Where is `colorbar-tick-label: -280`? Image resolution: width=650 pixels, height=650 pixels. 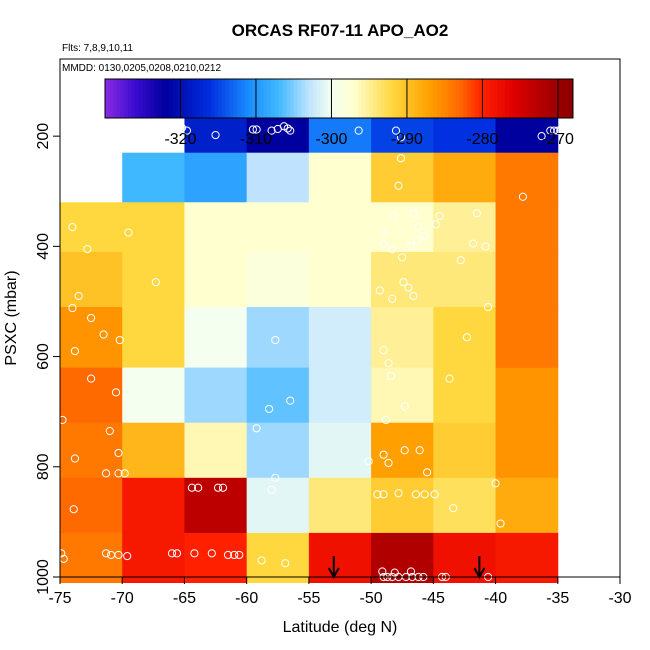
colorbar-tick-label: -280 is located at coordinates (482, 139).